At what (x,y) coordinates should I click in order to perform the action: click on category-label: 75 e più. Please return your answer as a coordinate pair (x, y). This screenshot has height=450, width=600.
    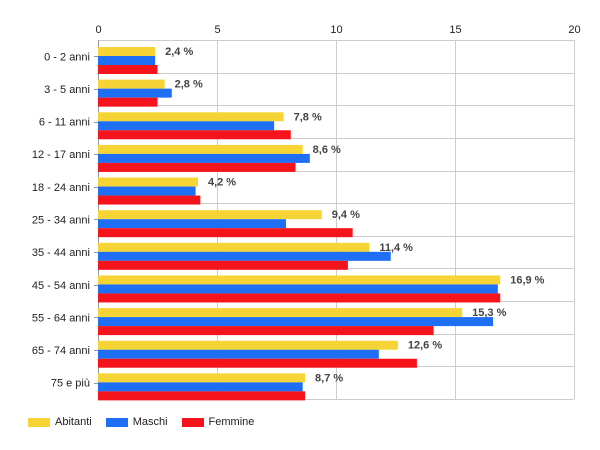
    Looking at the image, I should click on (70, 384).